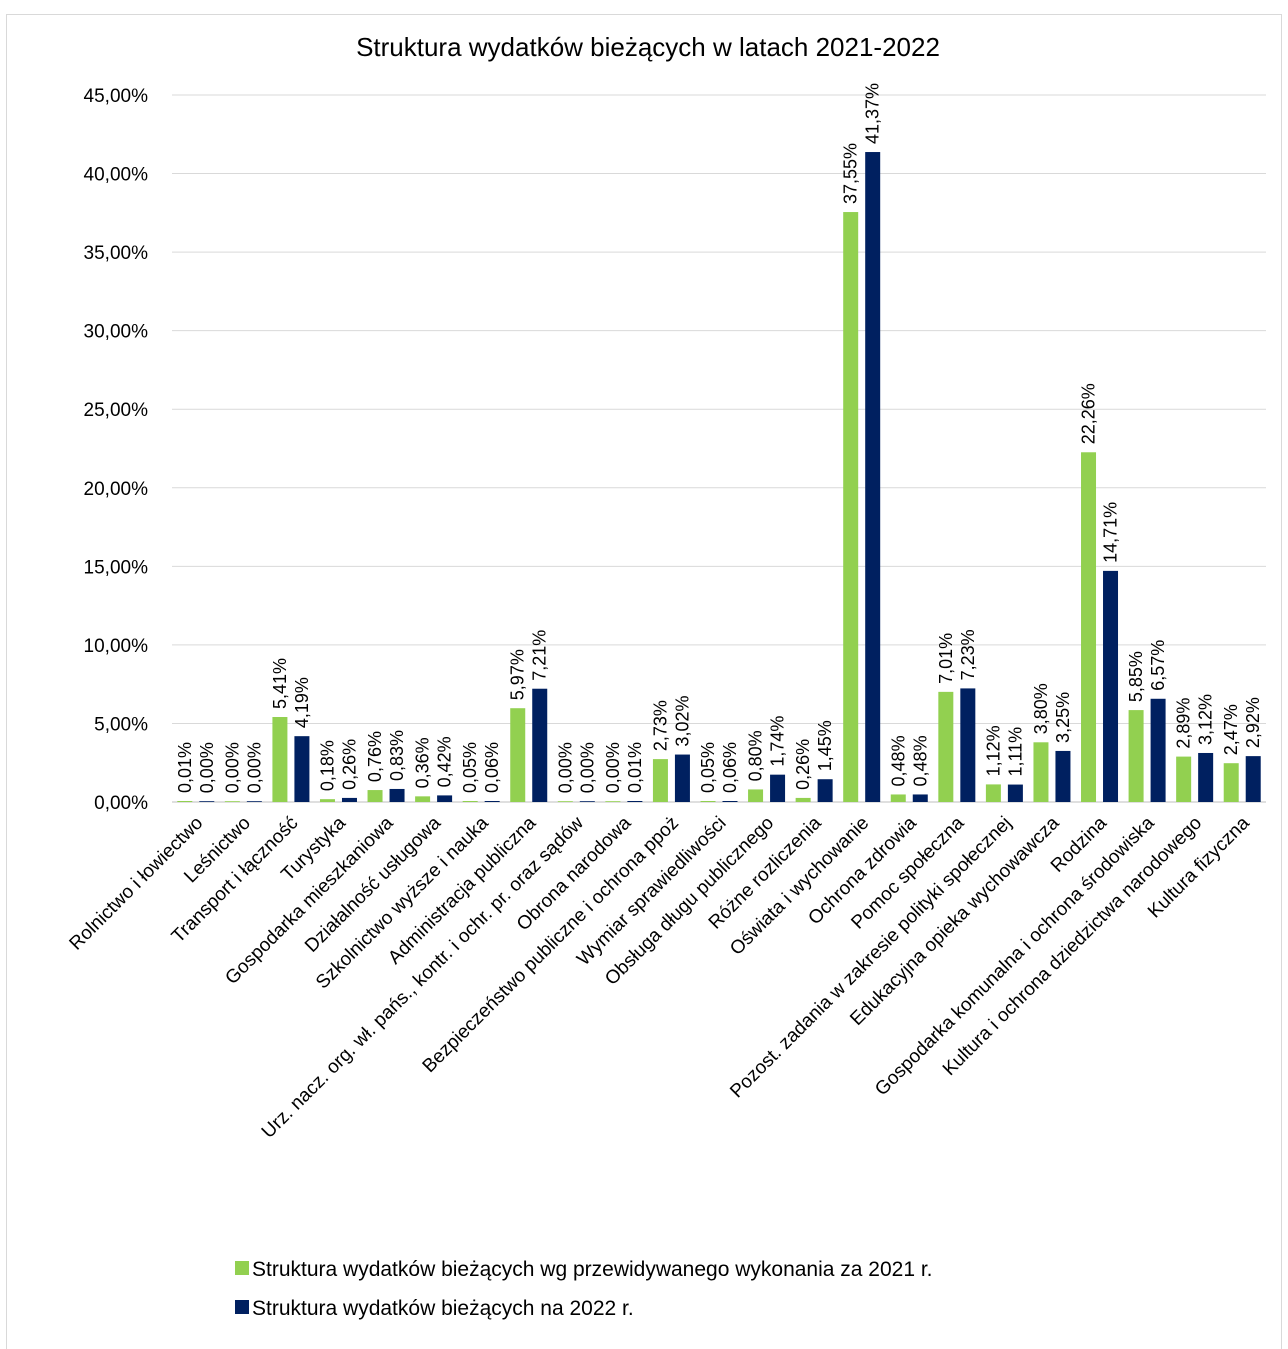 The image size is (1288, 1349). Describe the element at coordinates (660, 725) in the screenshot. I see `data-label: 2,73%` at that location.